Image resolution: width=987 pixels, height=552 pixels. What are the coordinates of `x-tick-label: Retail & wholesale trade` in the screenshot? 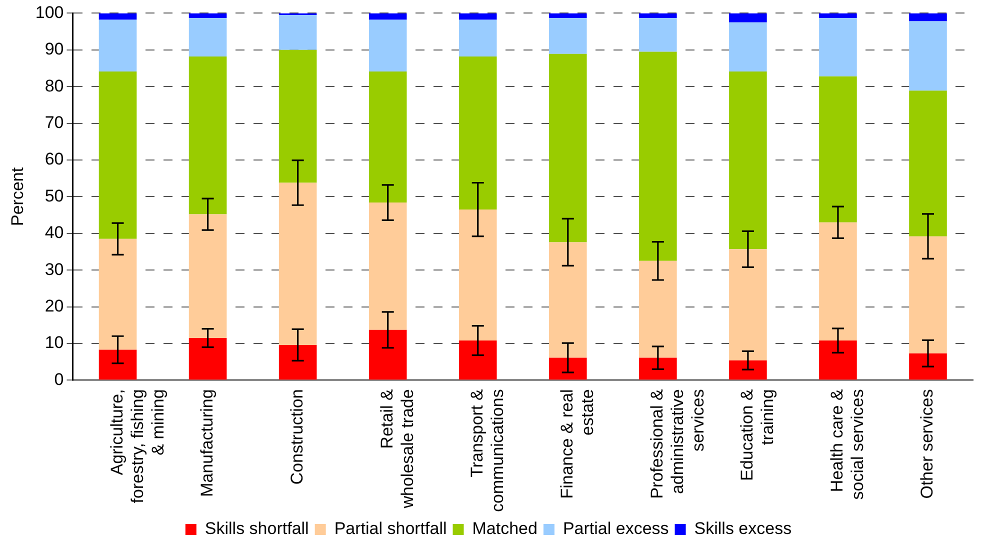 It's located at (397, 449).